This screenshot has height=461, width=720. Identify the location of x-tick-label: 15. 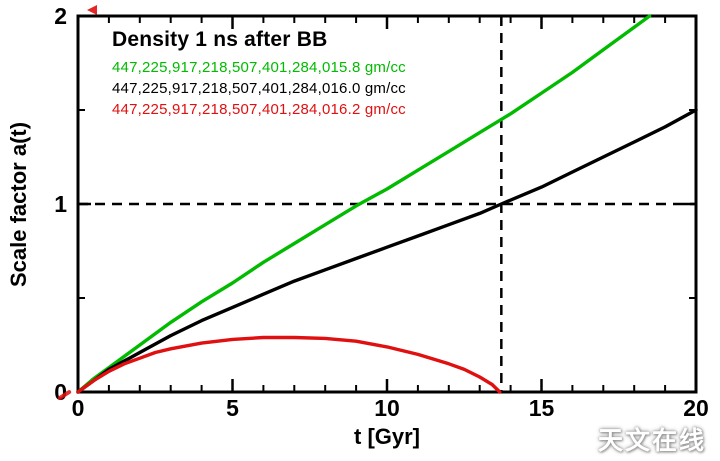
(542, 408).